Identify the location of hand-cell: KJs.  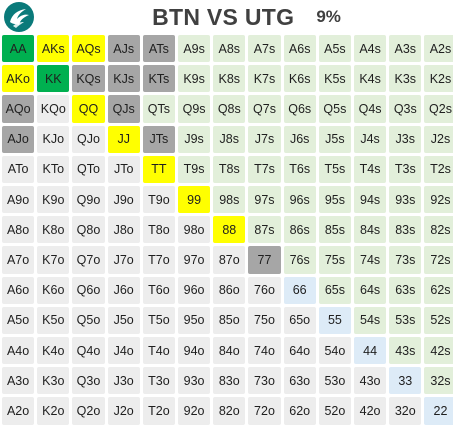
(123, 79).